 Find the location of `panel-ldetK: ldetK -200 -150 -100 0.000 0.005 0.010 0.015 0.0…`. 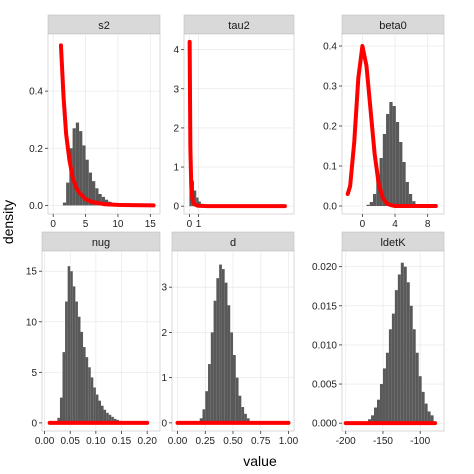

panel-ldetK: ldetK -200 -150 -100 0.000 0.005 0.010 0.015 0.0… is located at coordinates (378, 339).